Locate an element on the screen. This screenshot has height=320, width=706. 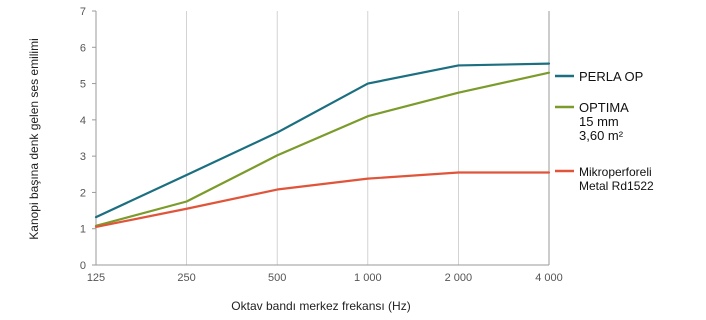
legend-label-2-line-3: 3,60 m² is located at coordinates (601, 135).